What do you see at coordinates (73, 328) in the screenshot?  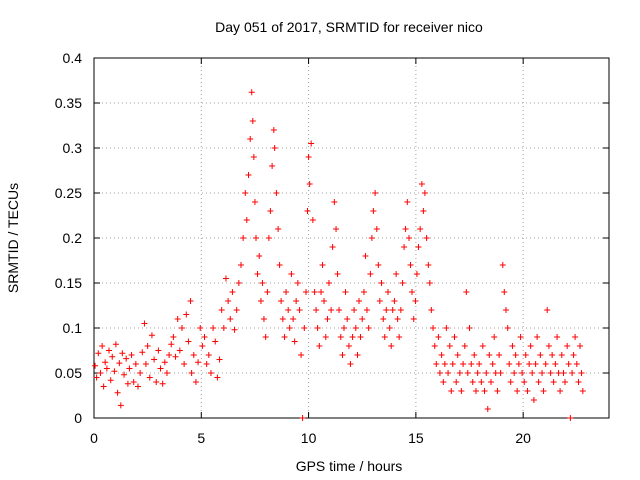 I see `y-tick-label: 0.1` at bounding box center [73, 328].